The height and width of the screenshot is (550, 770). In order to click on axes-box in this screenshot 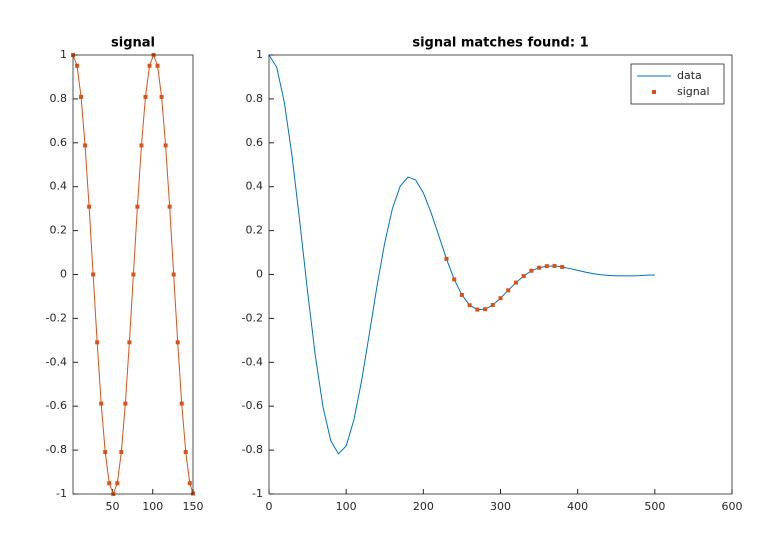, I will do `click(133, 274)`.